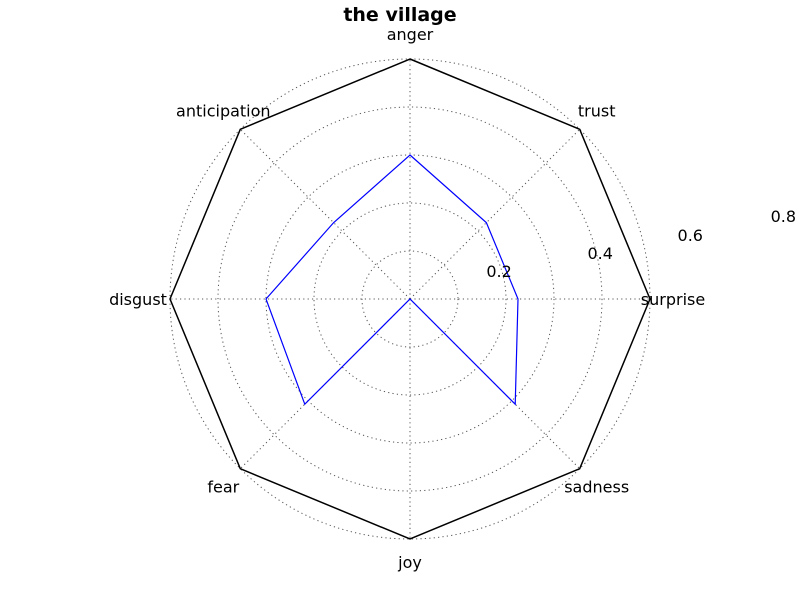 The height and width of the screenshot is (600, 800). I want to click on r-tick-label-2: 0.6, so click(690, 235).